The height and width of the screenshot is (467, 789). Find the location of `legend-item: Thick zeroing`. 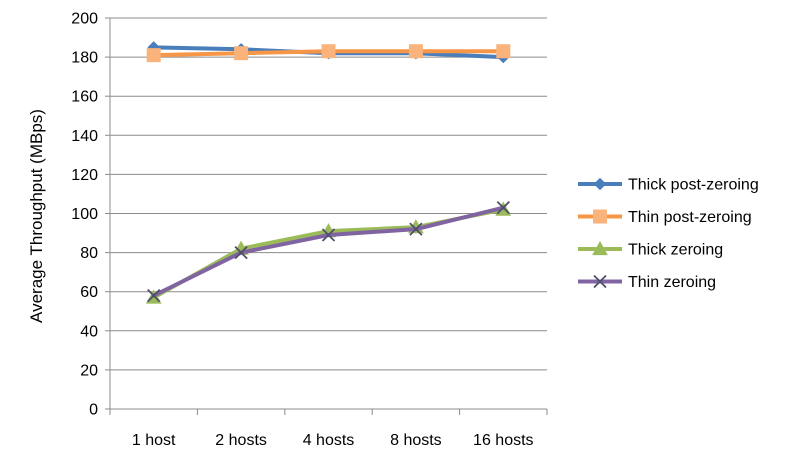

legend-item: Thick zeroing is located at coordinates (650, 249).